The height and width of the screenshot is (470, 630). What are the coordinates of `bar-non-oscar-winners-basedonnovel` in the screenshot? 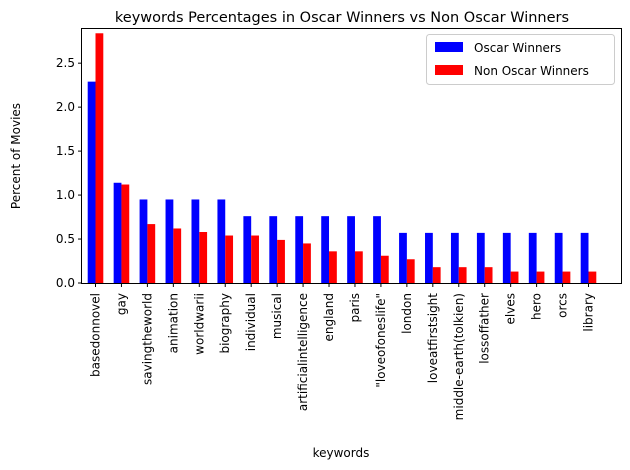 It's located at (99, 158).